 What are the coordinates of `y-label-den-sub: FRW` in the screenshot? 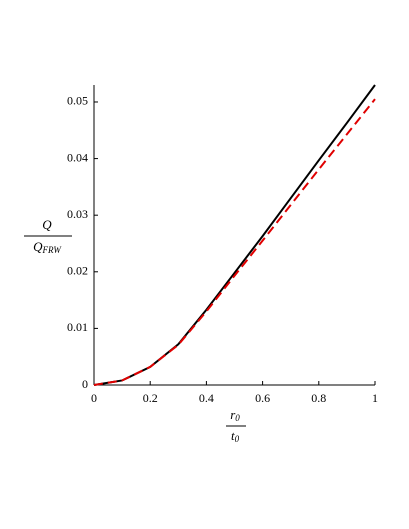 It's located at (52, 250).